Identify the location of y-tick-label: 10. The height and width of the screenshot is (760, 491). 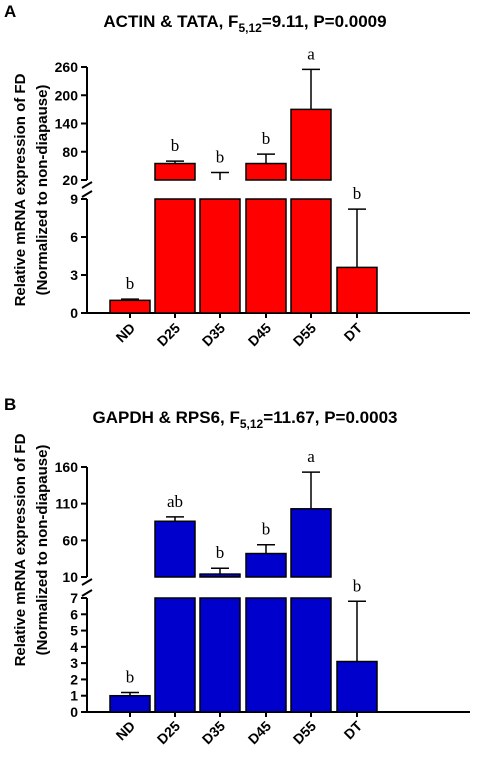
(70, 577).